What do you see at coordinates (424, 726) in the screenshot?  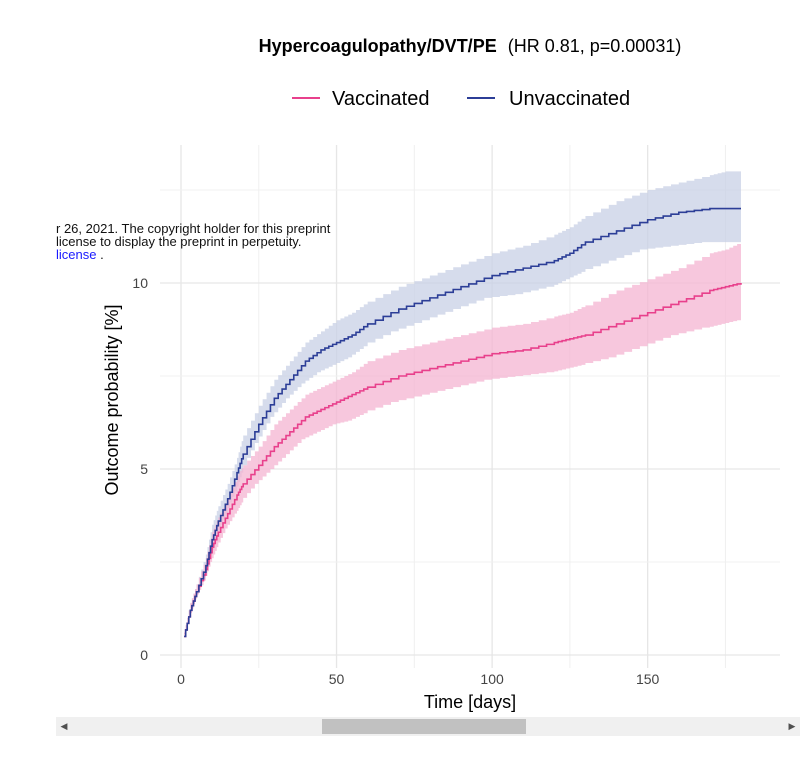 I see `scrollbar-thumb` at bounding box center [424, 726].